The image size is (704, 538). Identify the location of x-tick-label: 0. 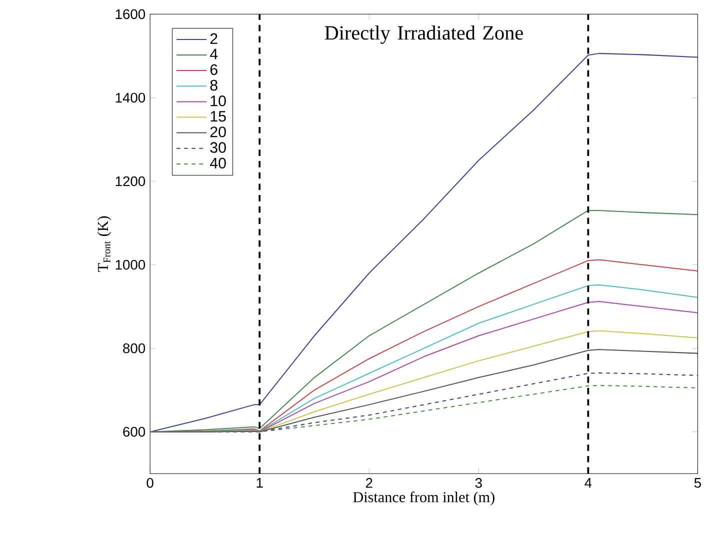
(150, 483).